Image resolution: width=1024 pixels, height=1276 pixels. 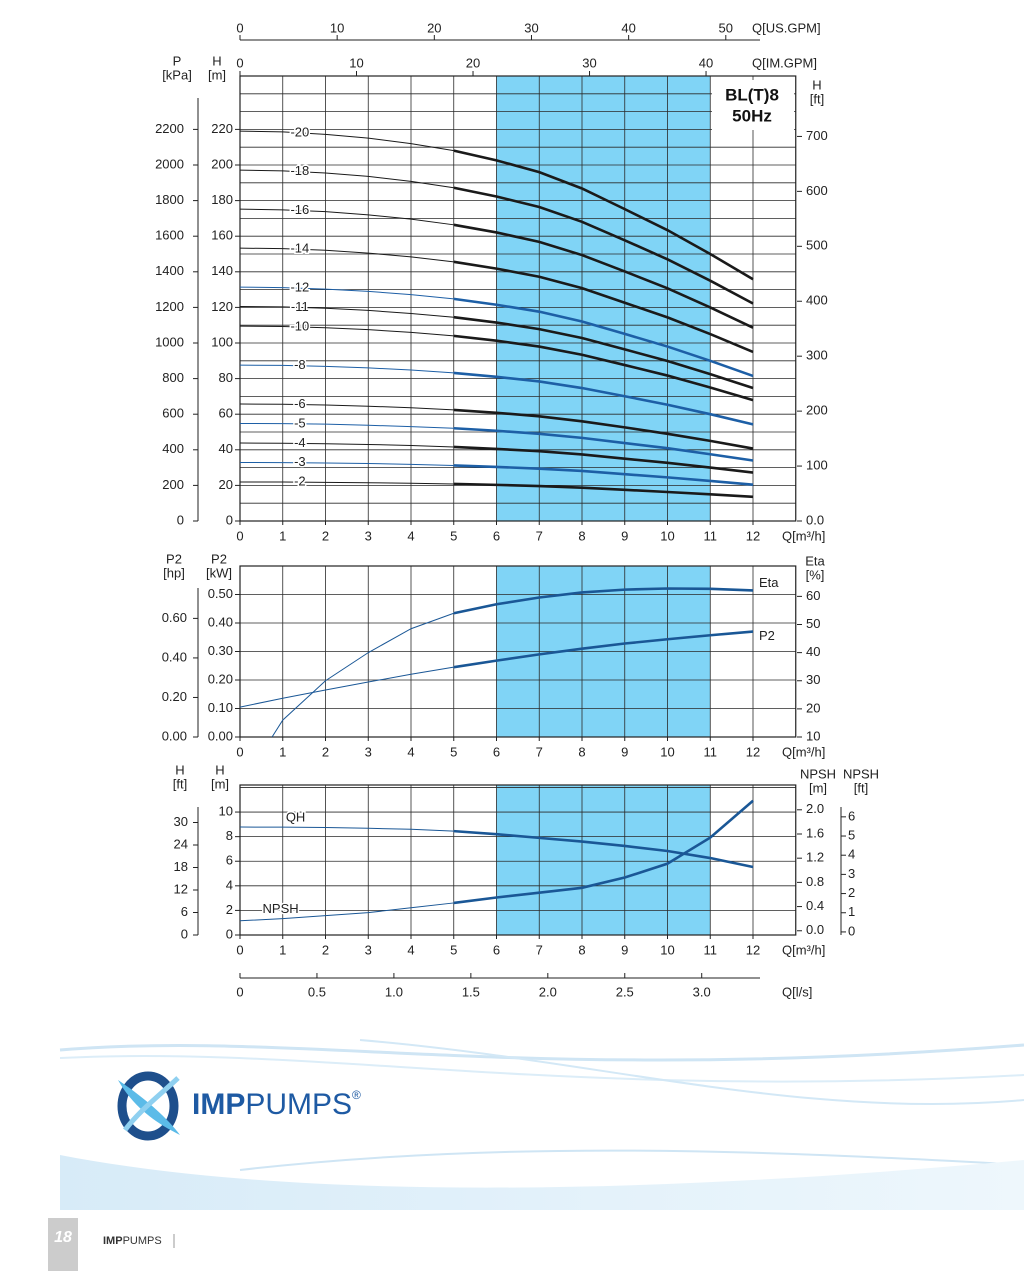 I want to click on plot-frame, so click(x=518, y=860).